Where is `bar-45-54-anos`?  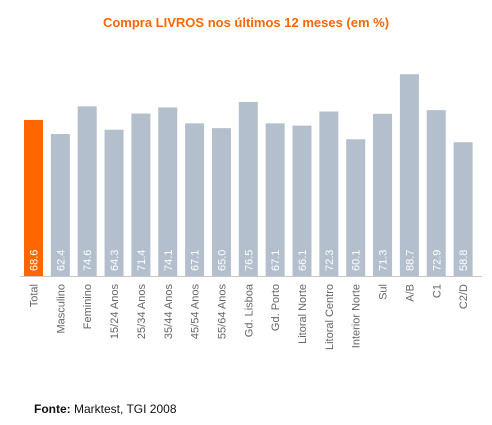
bar-45-54-anos is located at coordinates (195, 199).